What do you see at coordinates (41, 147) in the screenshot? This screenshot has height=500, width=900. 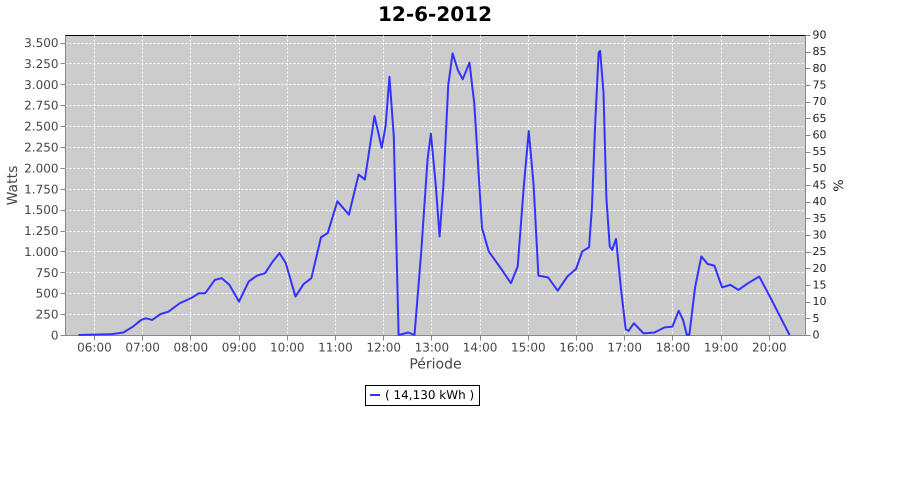 I see `y-tick-label: 2.250` at bounding box center [41, 147].